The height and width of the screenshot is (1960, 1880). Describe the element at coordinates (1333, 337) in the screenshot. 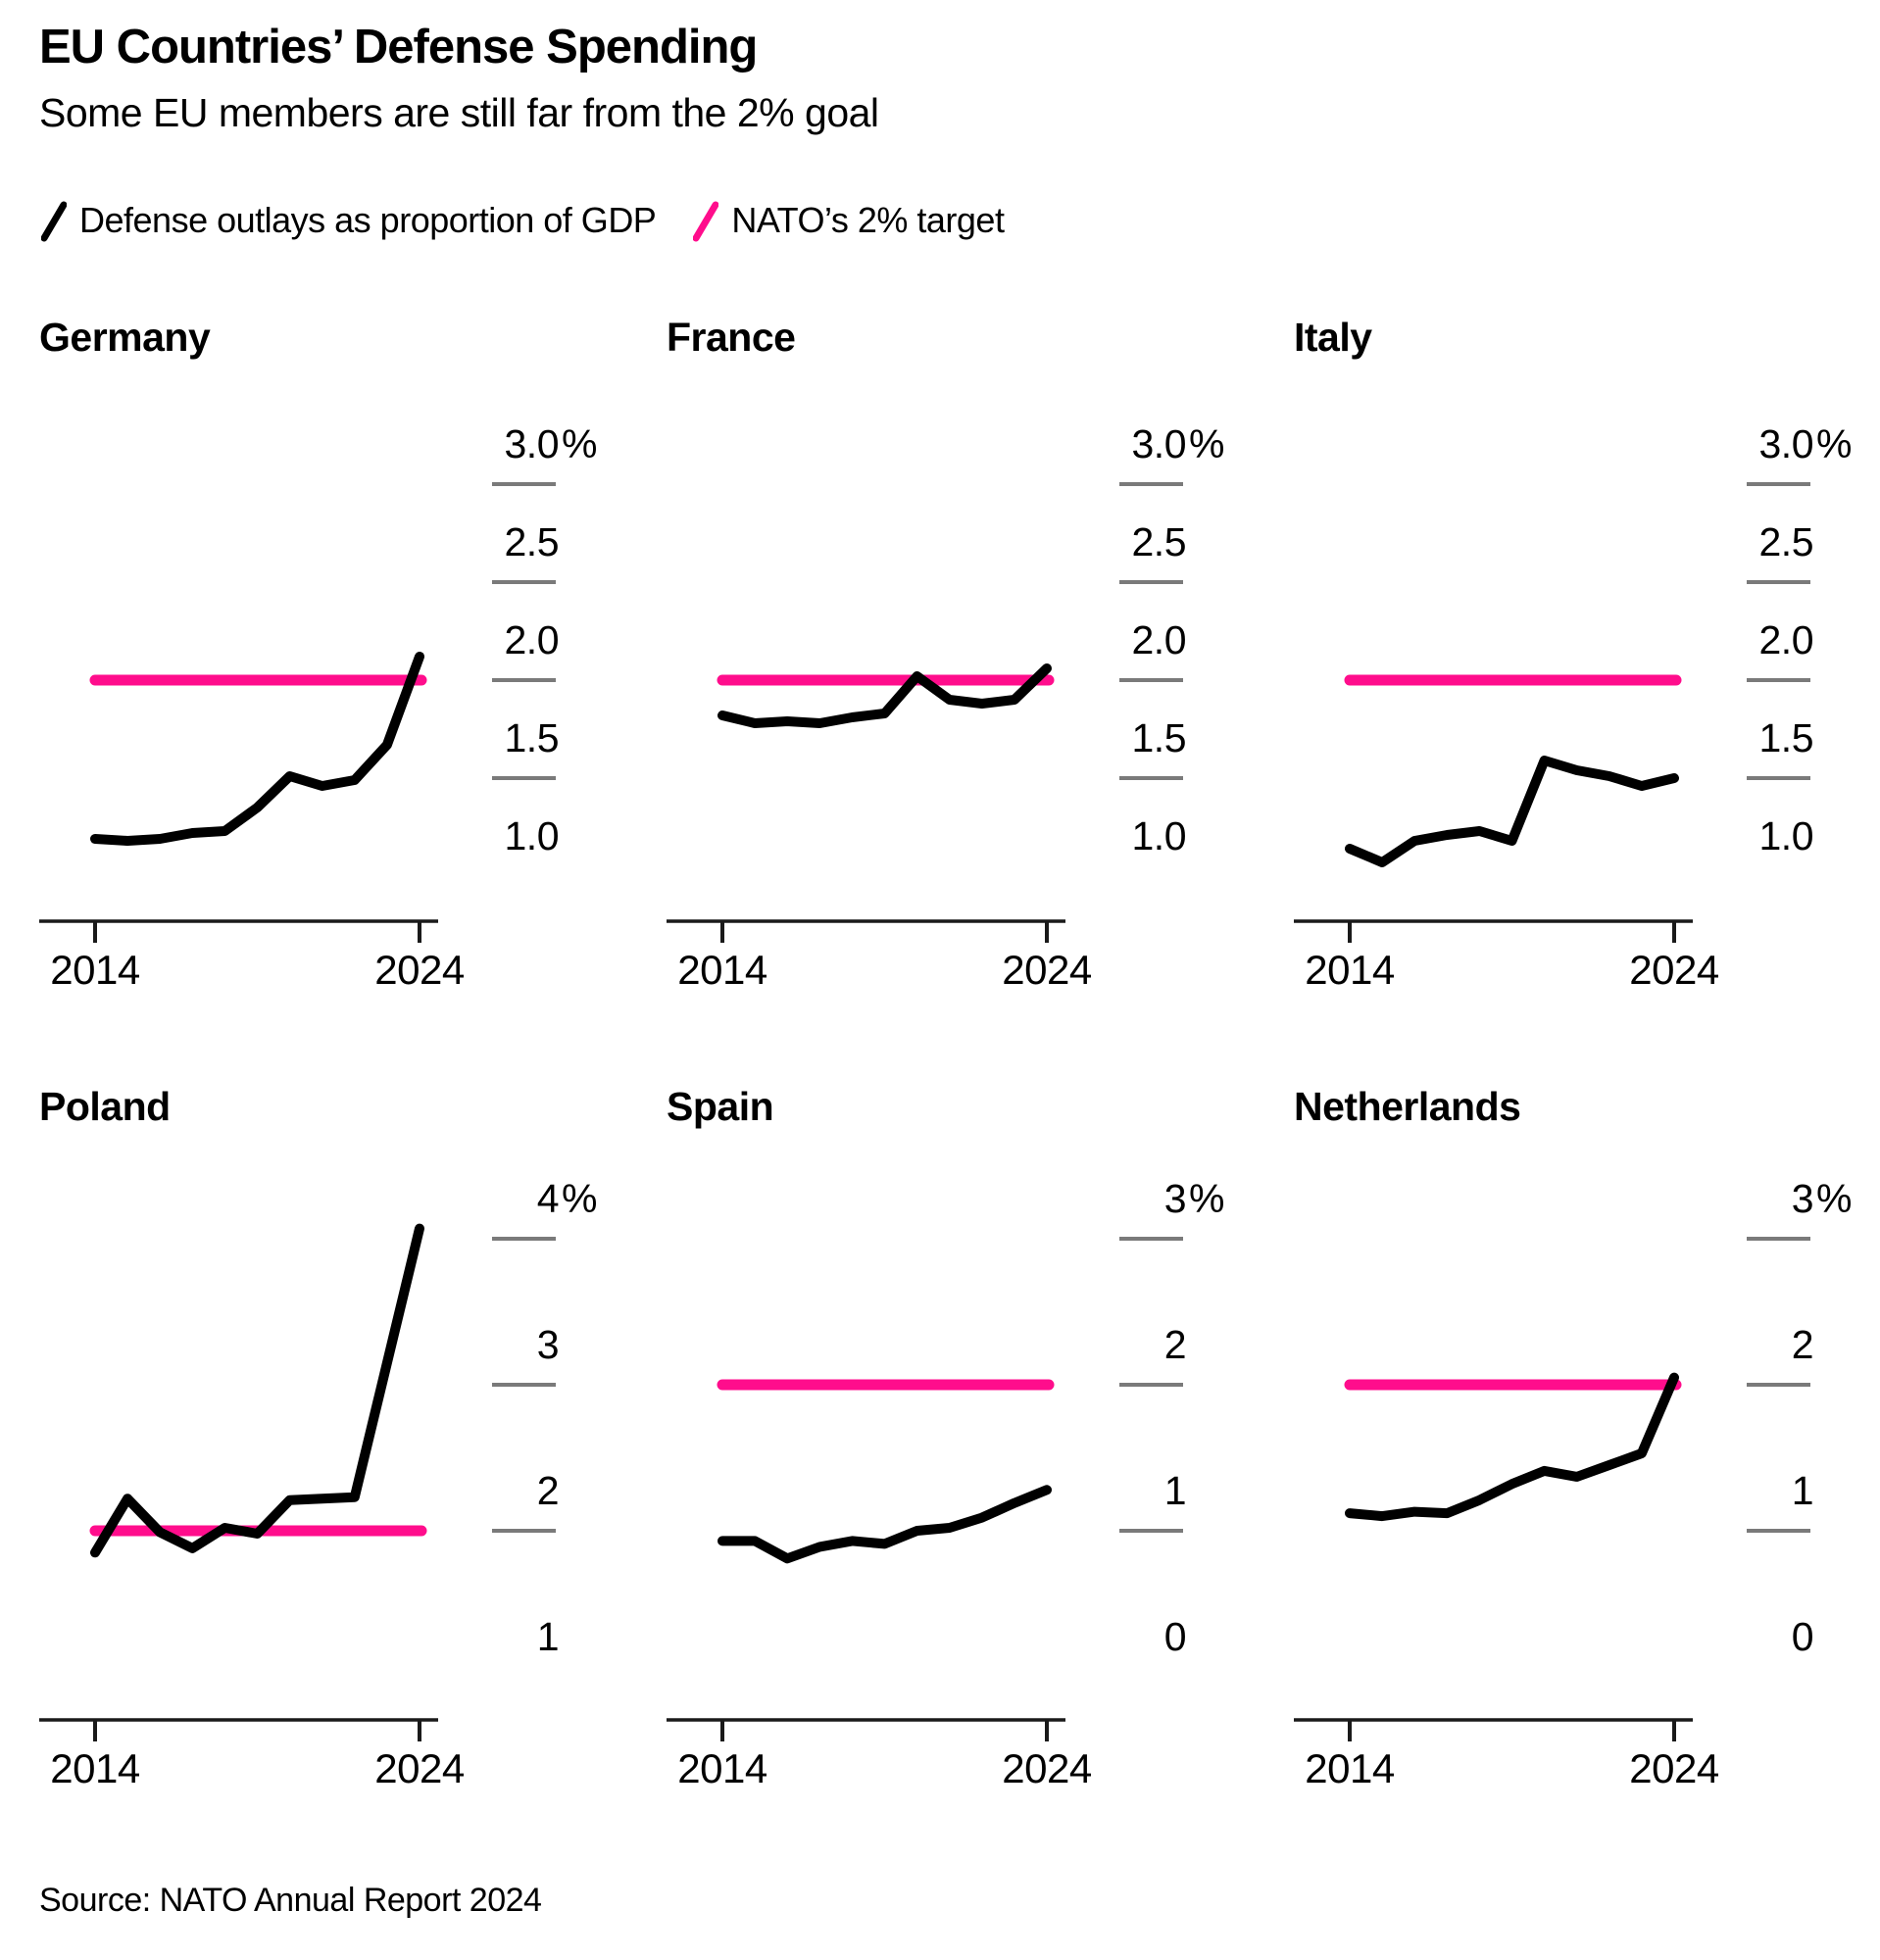

I see `panel-title: Italy` at that location.